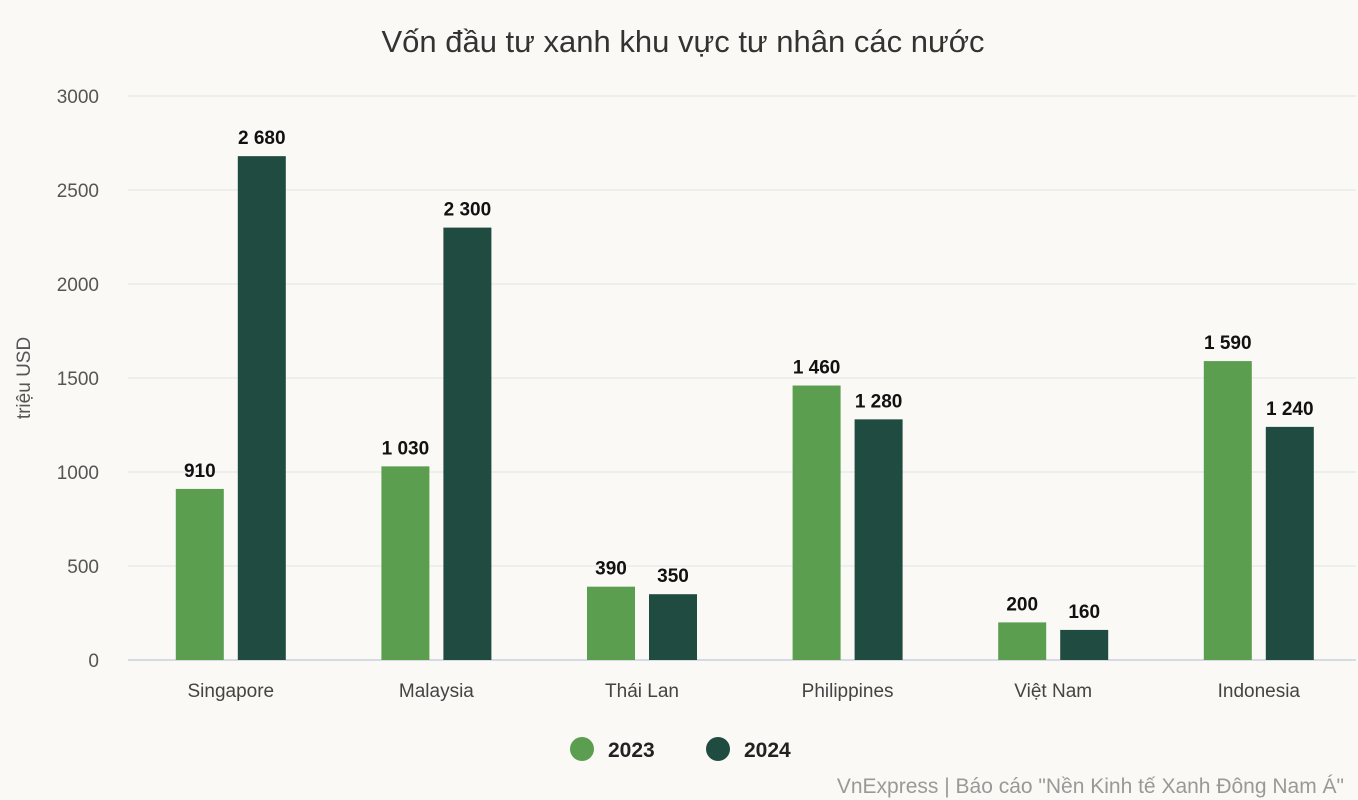  Describe the element at coordinates (611, 569) in the screenshot. I see `data-label: 390` at that location.